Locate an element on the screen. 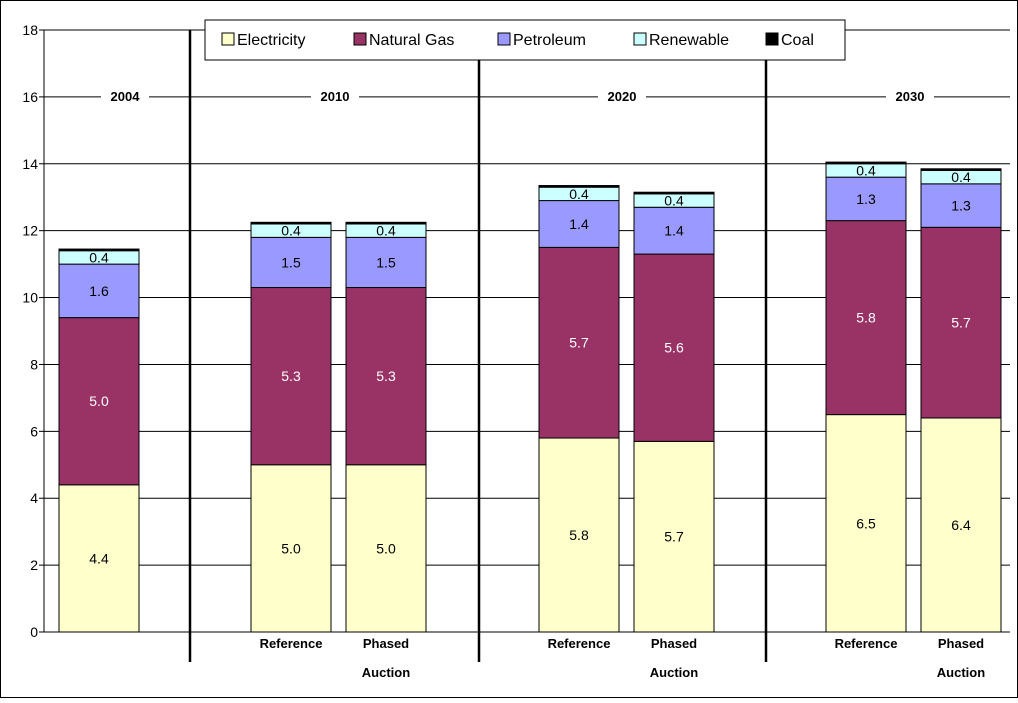 This screenshot has width=1018, height=703. y-tick-label: 14 is located at coordinates (30, 164).